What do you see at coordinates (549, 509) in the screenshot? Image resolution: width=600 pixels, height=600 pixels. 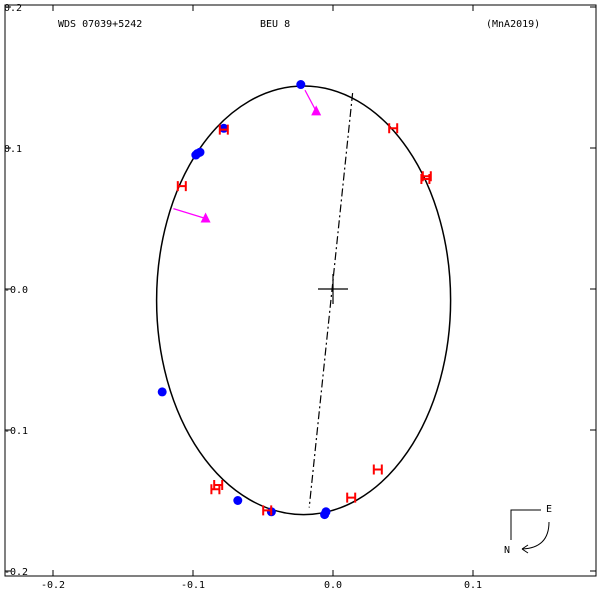 I see `compass-east-label: E` at bounding box center [549, 509].